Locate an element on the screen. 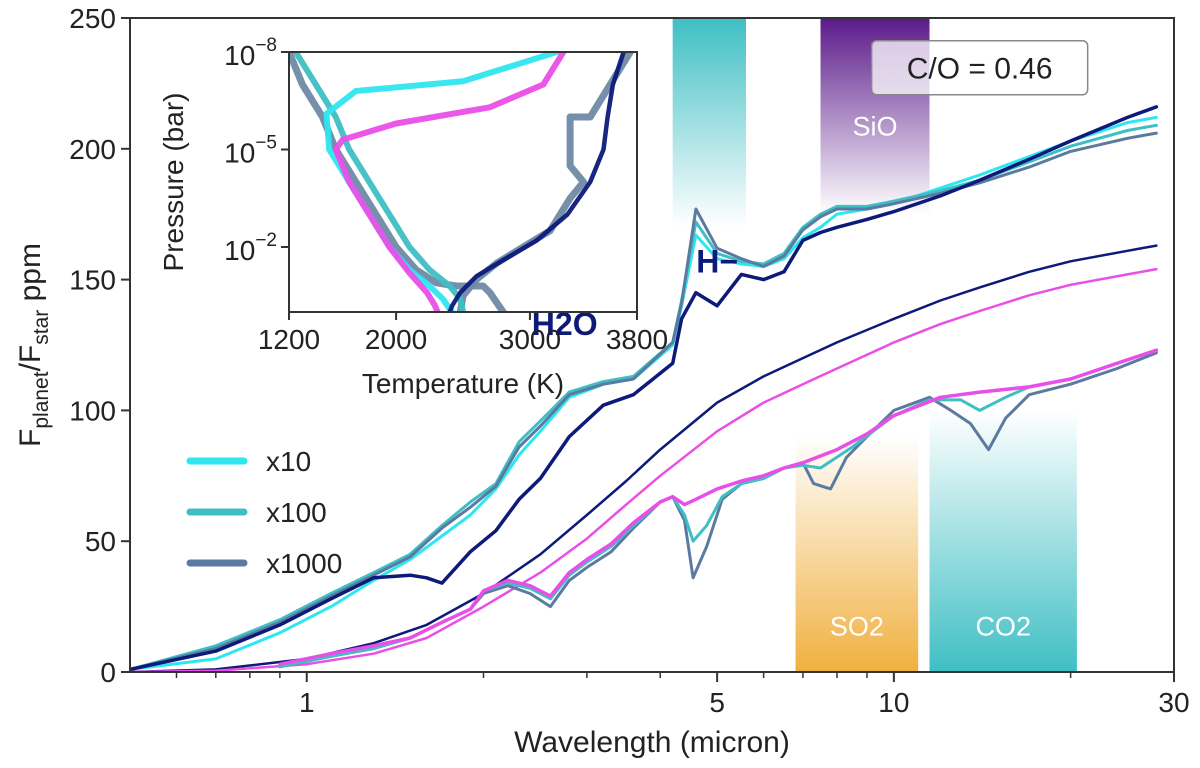 Image resolution: width=1200 pixels, height=768 pixels. inset-x-tick-label: 3000 is located at coordinates (530, 339).